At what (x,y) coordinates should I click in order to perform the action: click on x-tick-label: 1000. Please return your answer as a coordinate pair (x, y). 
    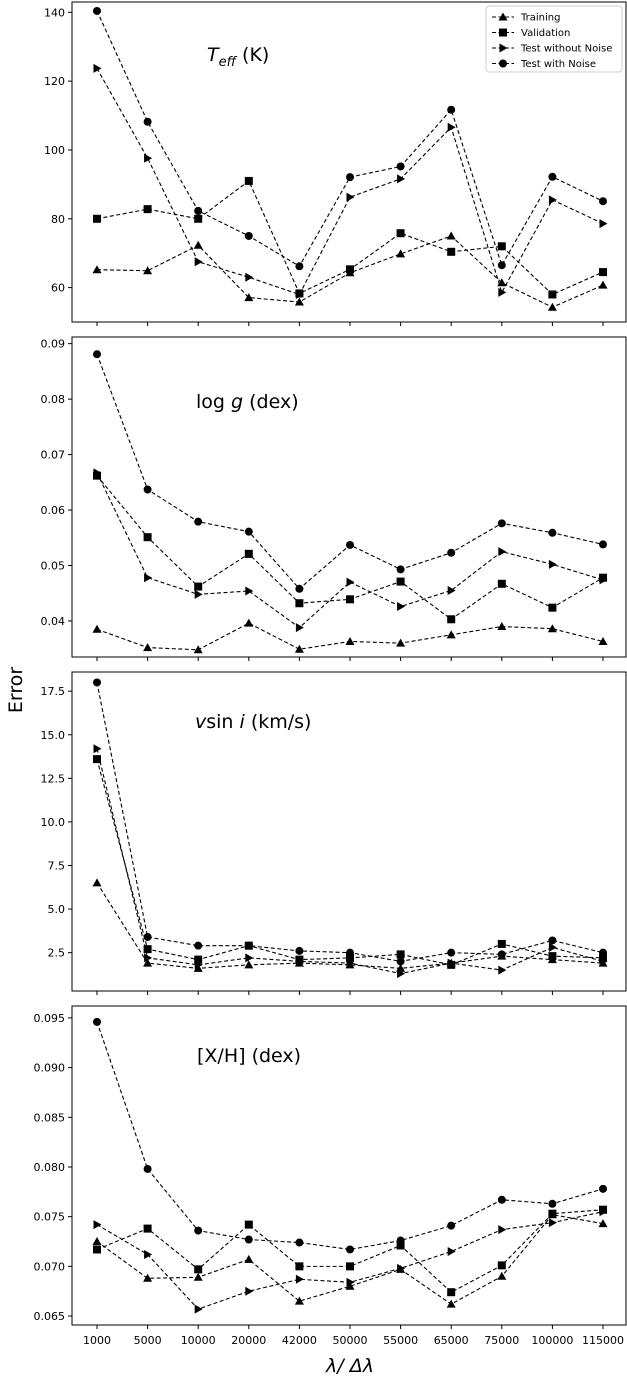
    Looking at the image, I should click on (97, 1340).